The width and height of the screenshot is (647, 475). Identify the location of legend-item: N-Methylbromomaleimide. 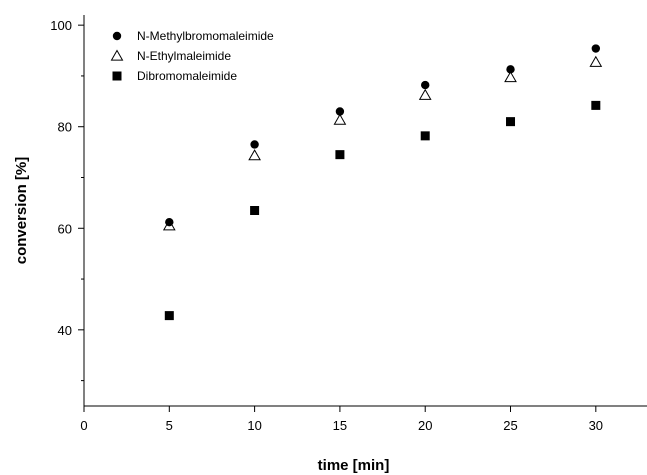
(193, 36).